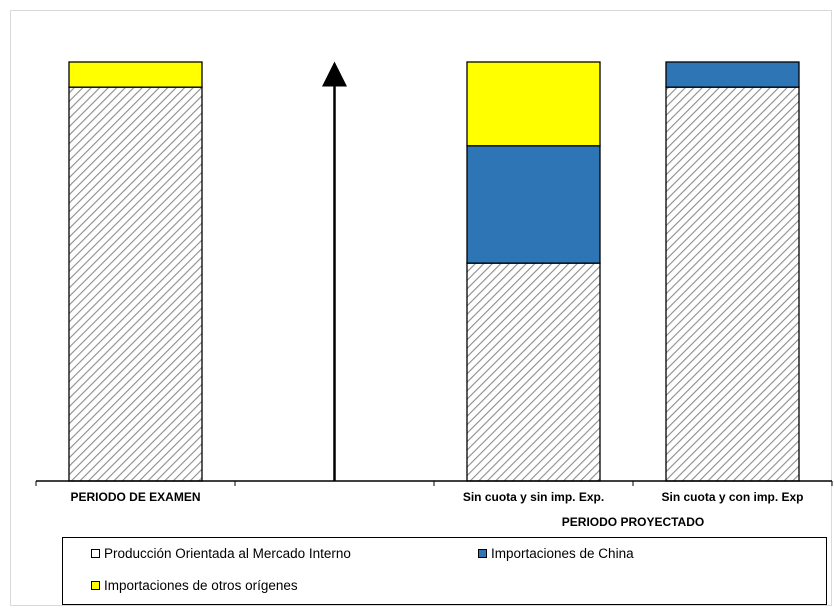 The image size is (834, 609). I want to click on legend-label: Importaciones de otros orígenes, so click(201, 585).